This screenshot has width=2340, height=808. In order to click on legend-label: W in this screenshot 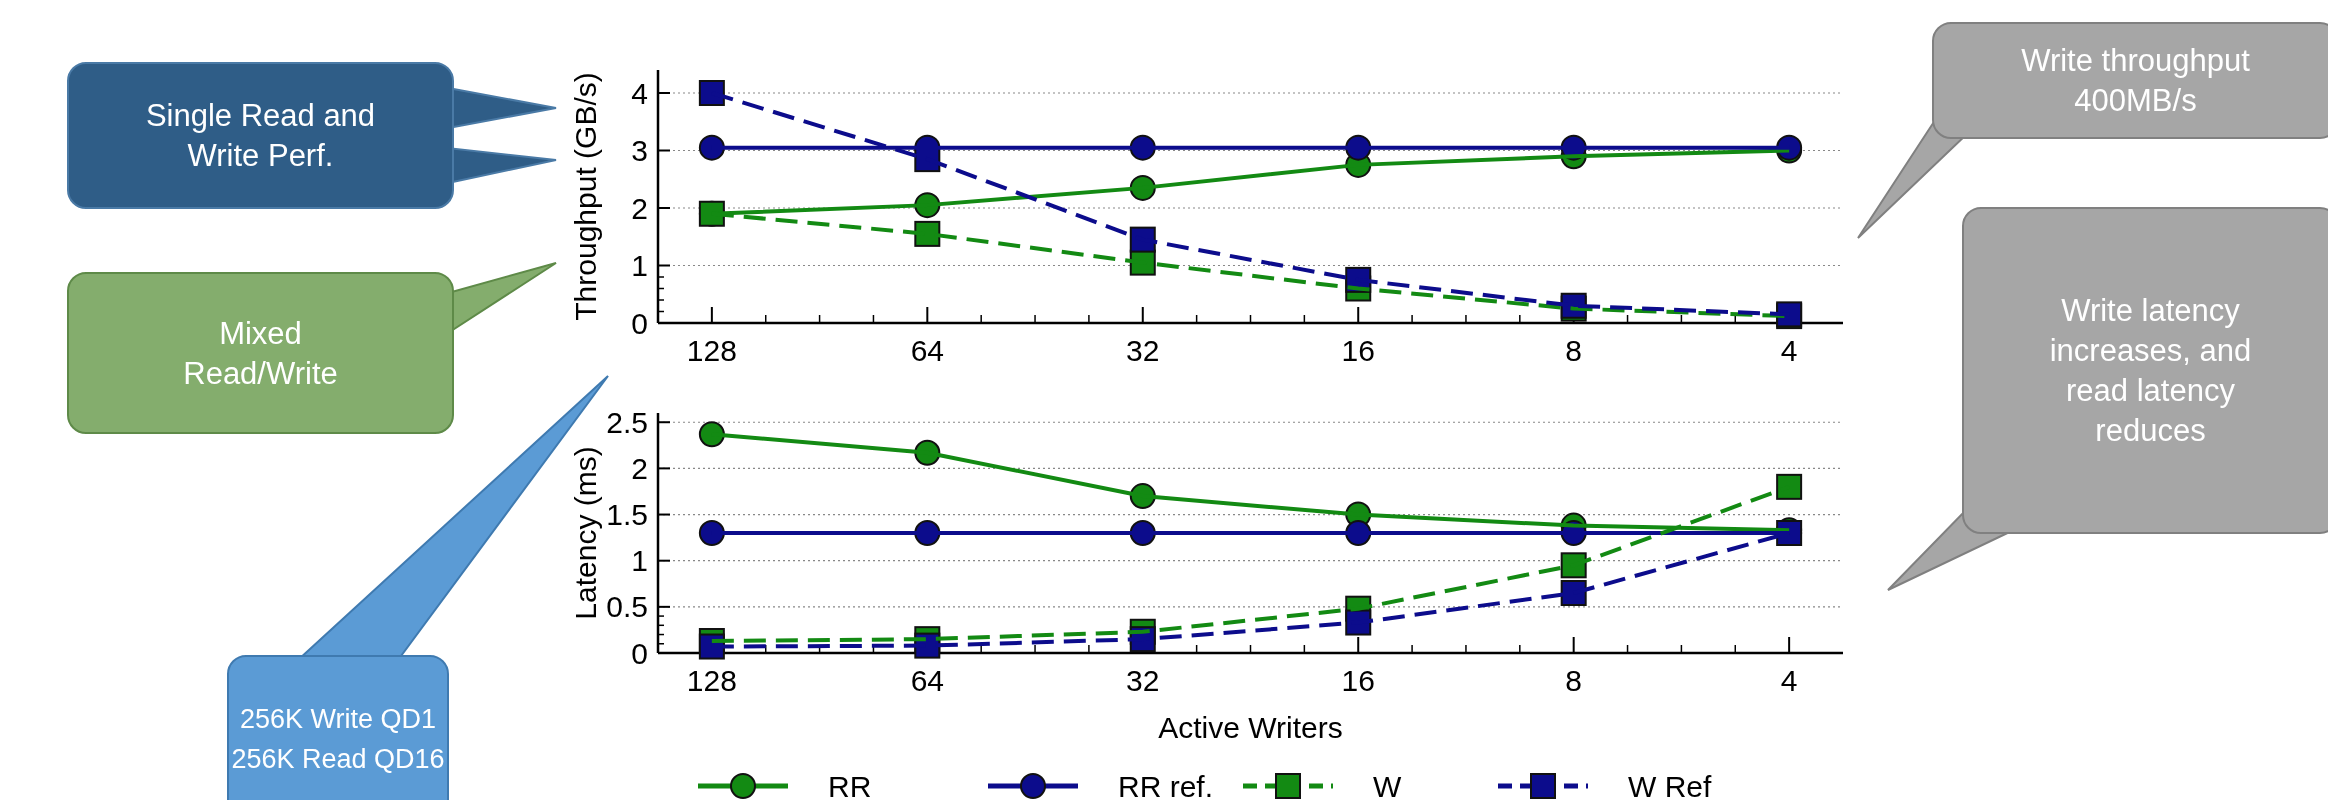, I will do `click(1387, 786)`.